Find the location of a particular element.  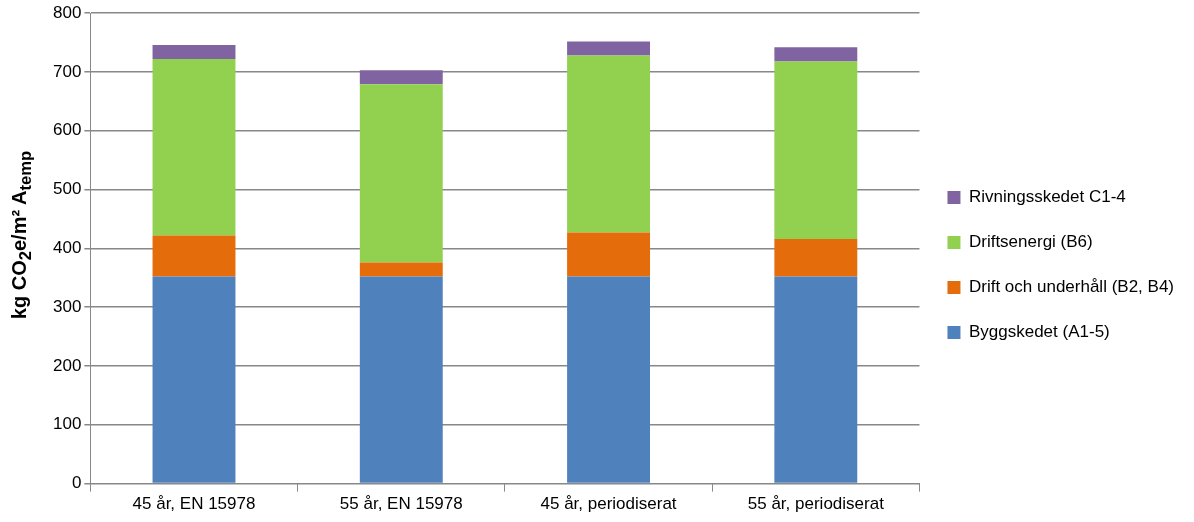

y-tick-label: 0 is located at coordinates (76, 483).